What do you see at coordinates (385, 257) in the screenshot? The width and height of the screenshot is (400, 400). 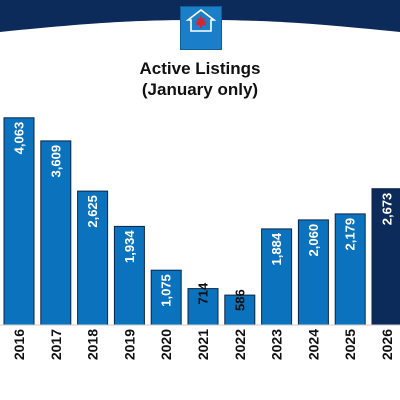 I see `bar-2026` at bounding box center [385, 257].